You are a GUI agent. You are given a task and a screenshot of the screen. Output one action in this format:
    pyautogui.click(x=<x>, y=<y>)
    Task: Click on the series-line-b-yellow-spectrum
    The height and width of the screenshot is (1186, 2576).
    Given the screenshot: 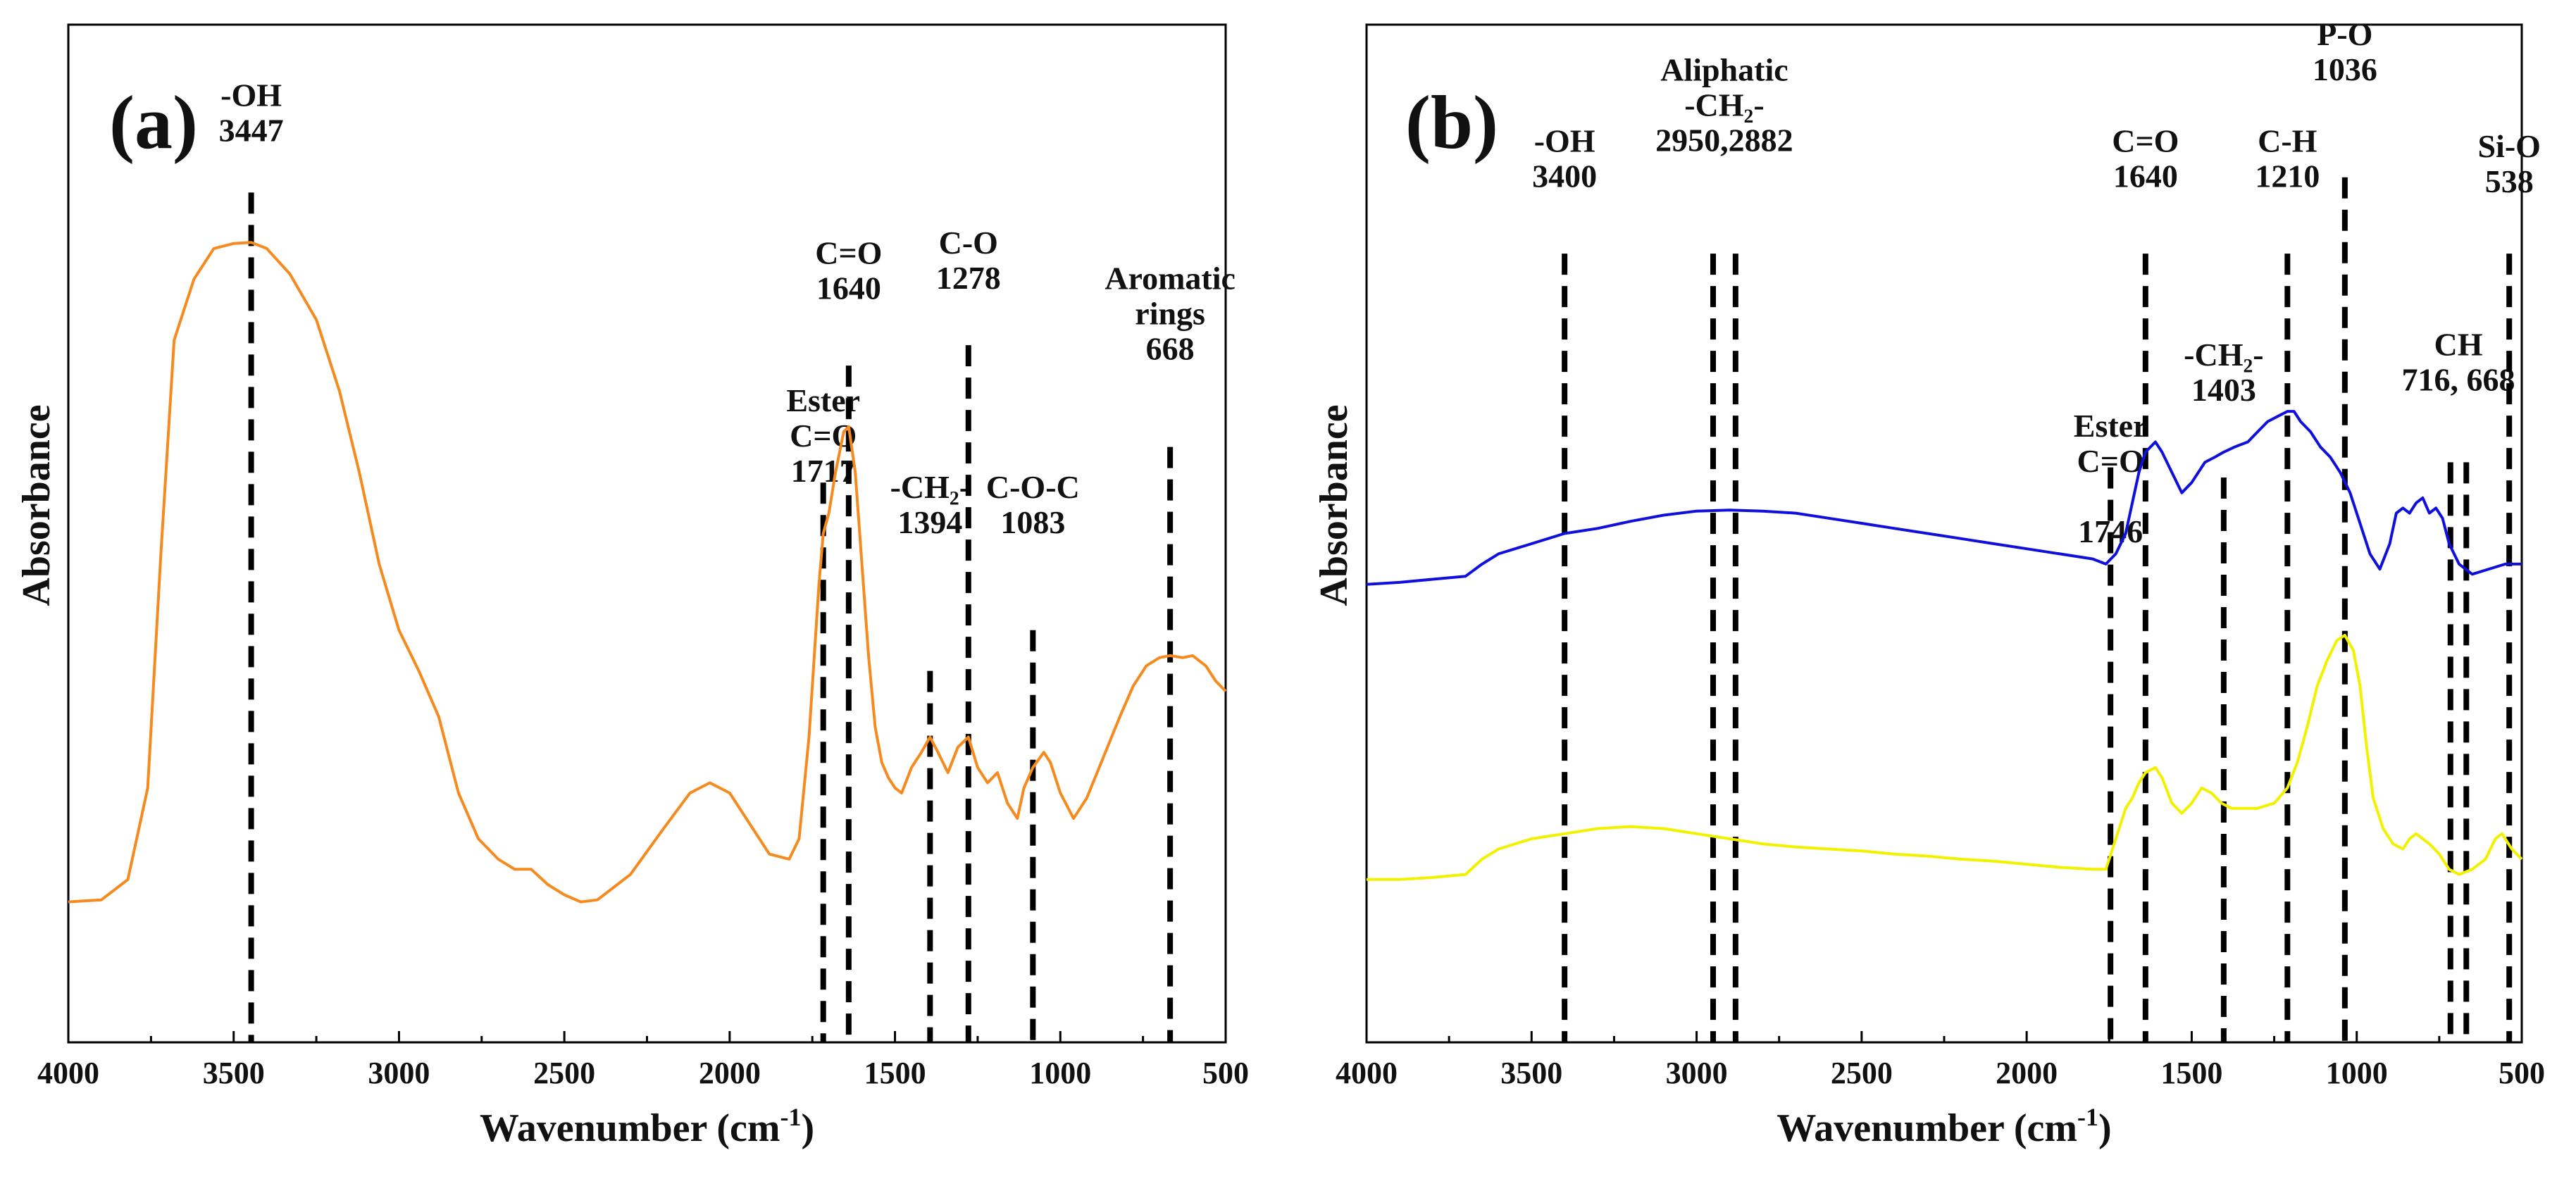 What is the action you would take?
    pyautogui.click(x=1945, y=757)
    